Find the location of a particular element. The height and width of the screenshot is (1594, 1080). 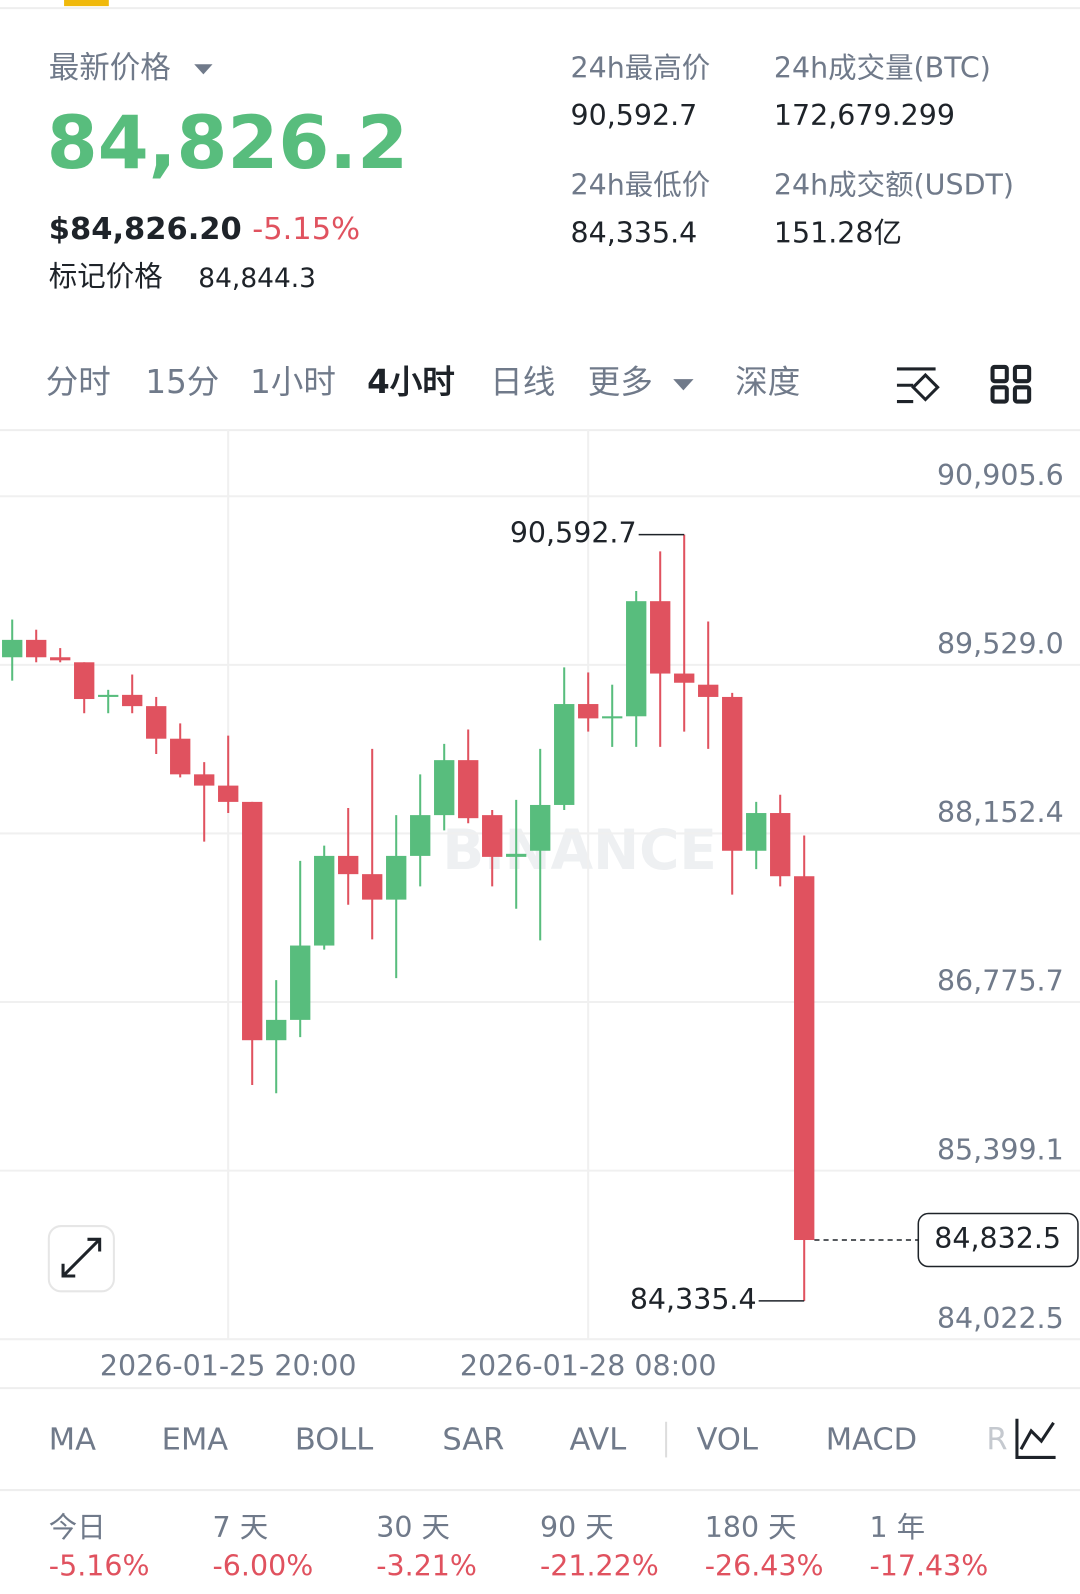

stat-value: 151.28亿 is located at coordinates (838, 232).